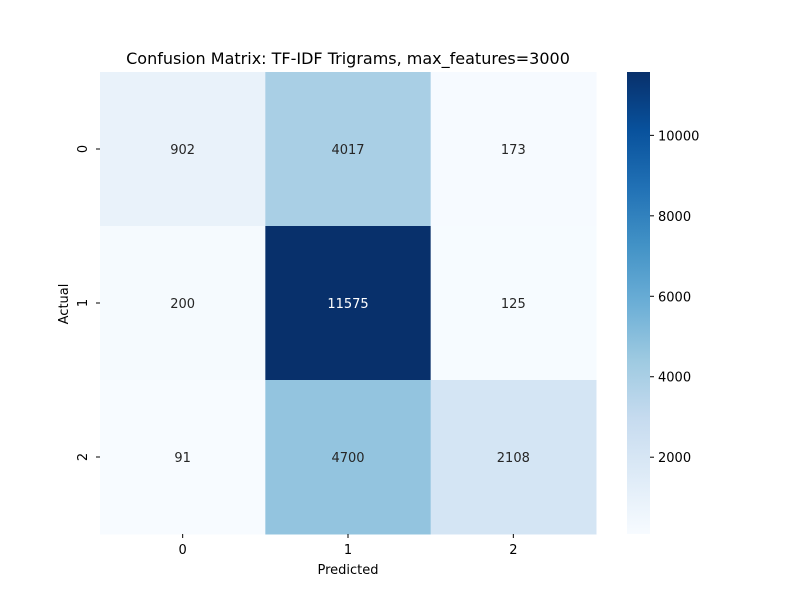 This screenshot has width=800, height=600. I want to click on y-tick-label: 0, so click(83, 149).